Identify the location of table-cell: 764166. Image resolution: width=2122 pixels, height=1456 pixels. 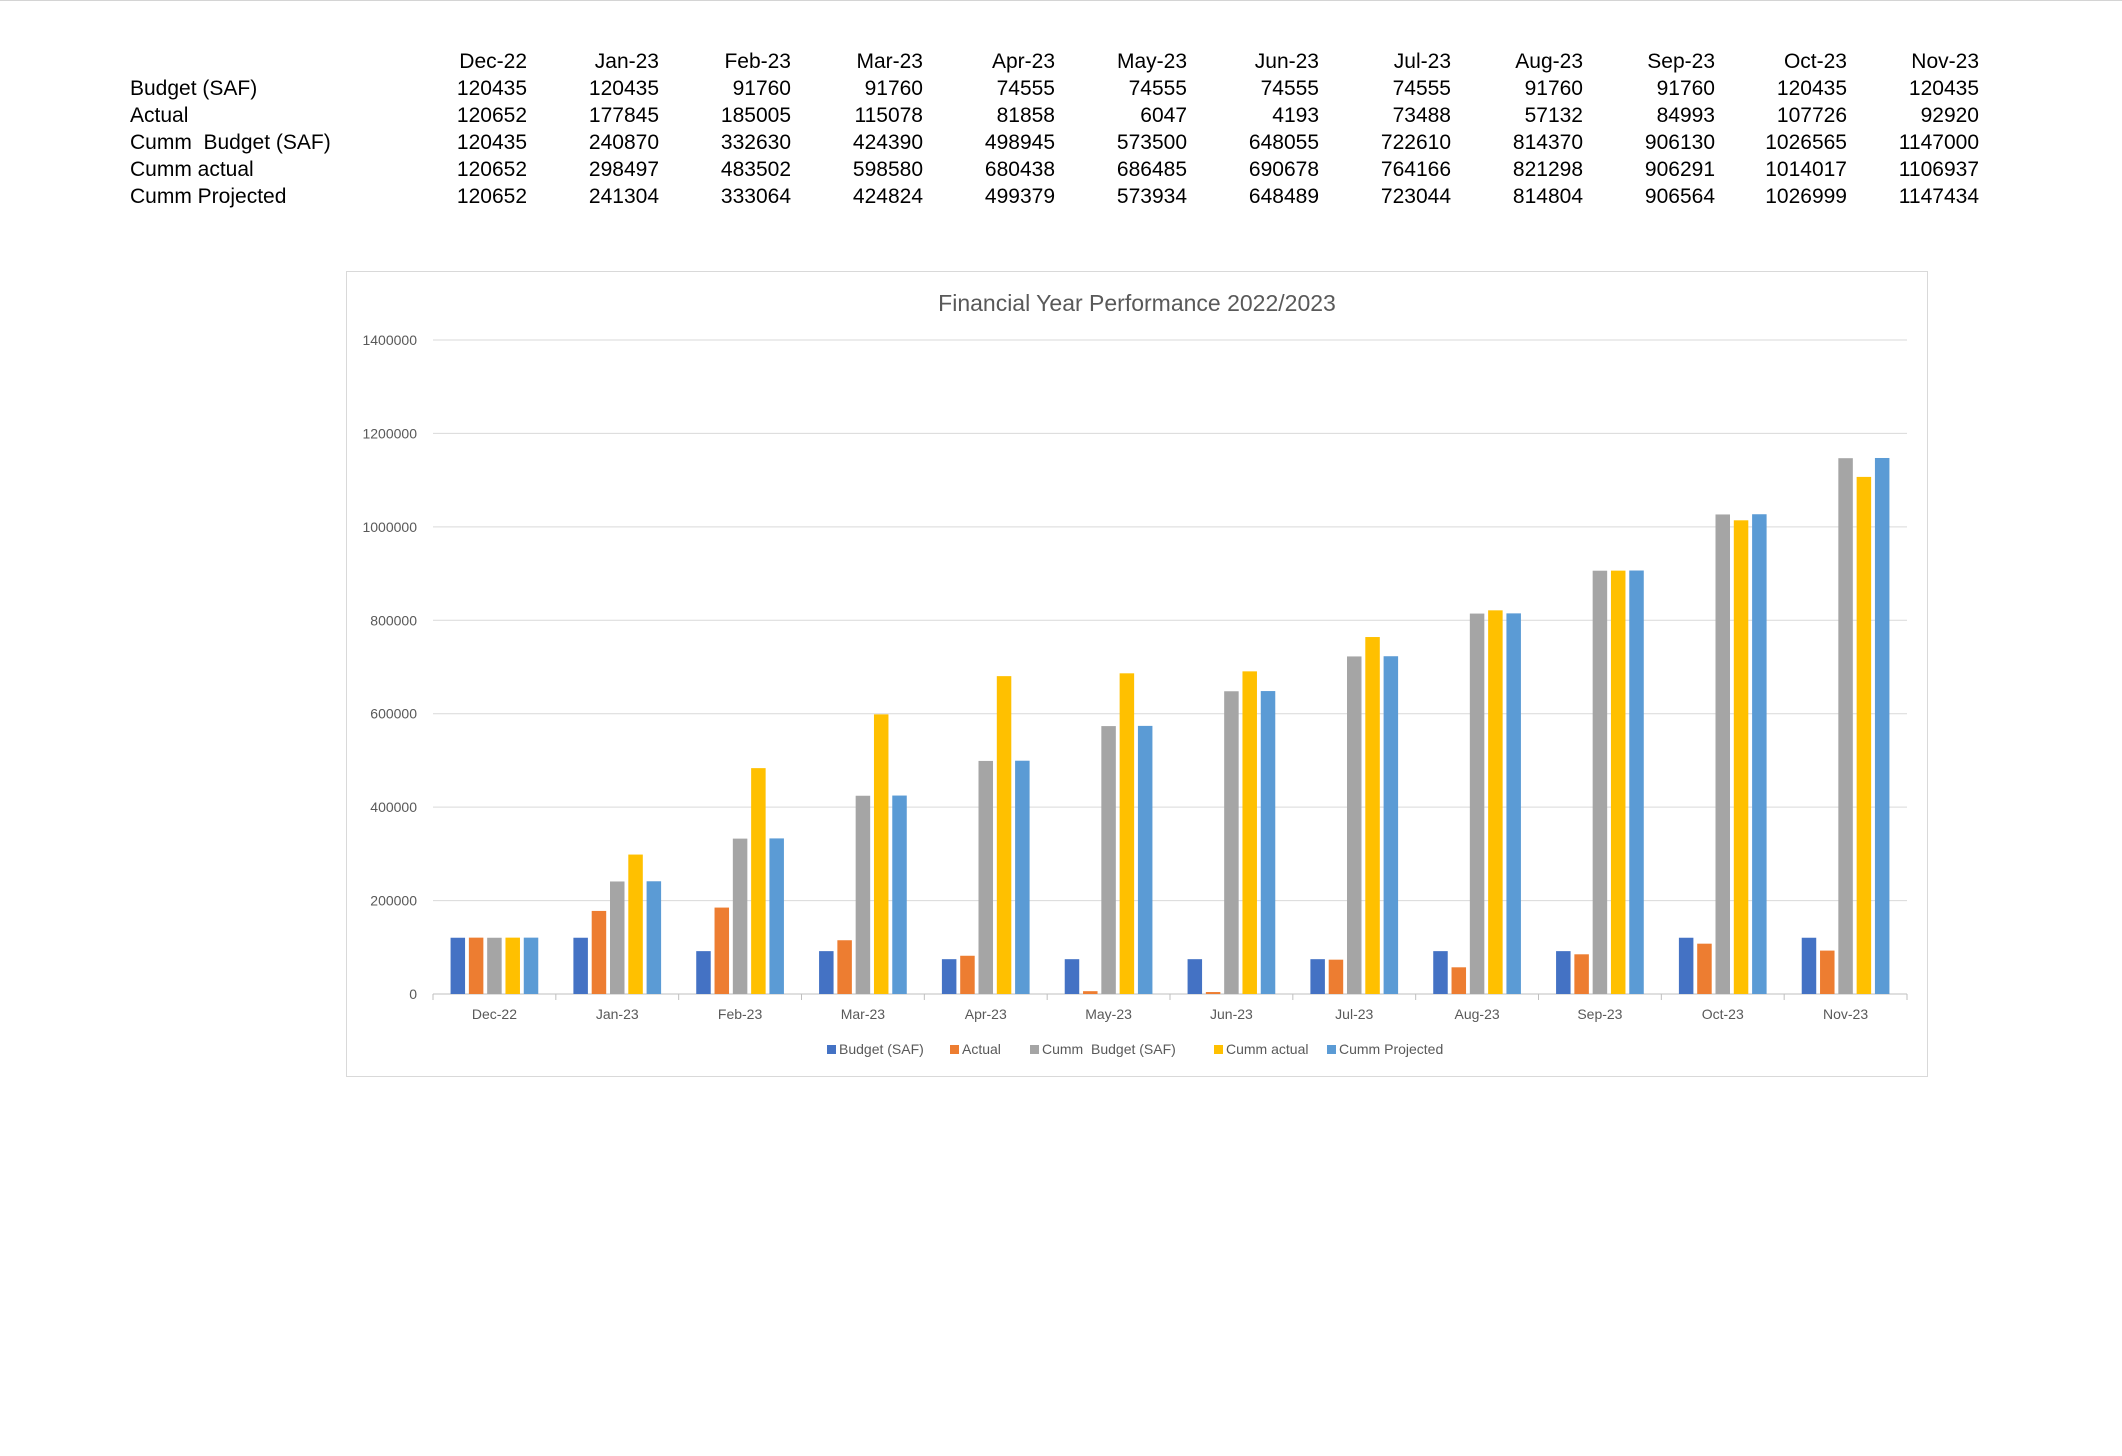
(1415, 169).